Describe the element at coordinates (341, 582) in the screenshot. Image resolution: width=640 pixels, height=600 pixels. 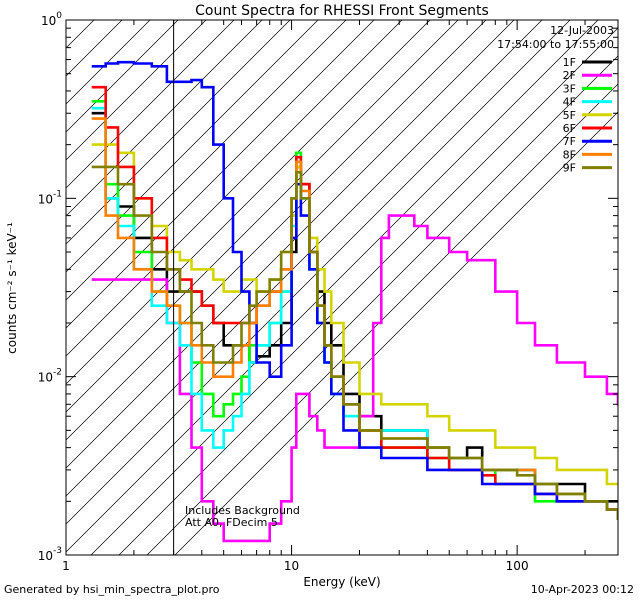
I see `x-axis-label: Energy (keV)` at that location.